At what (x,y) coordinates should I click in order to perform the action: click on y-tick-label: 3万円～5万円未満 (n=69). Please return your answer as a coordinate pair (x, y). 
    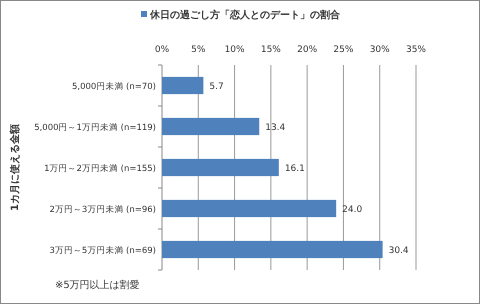
    Looking at the image, I should click on (103, 250).